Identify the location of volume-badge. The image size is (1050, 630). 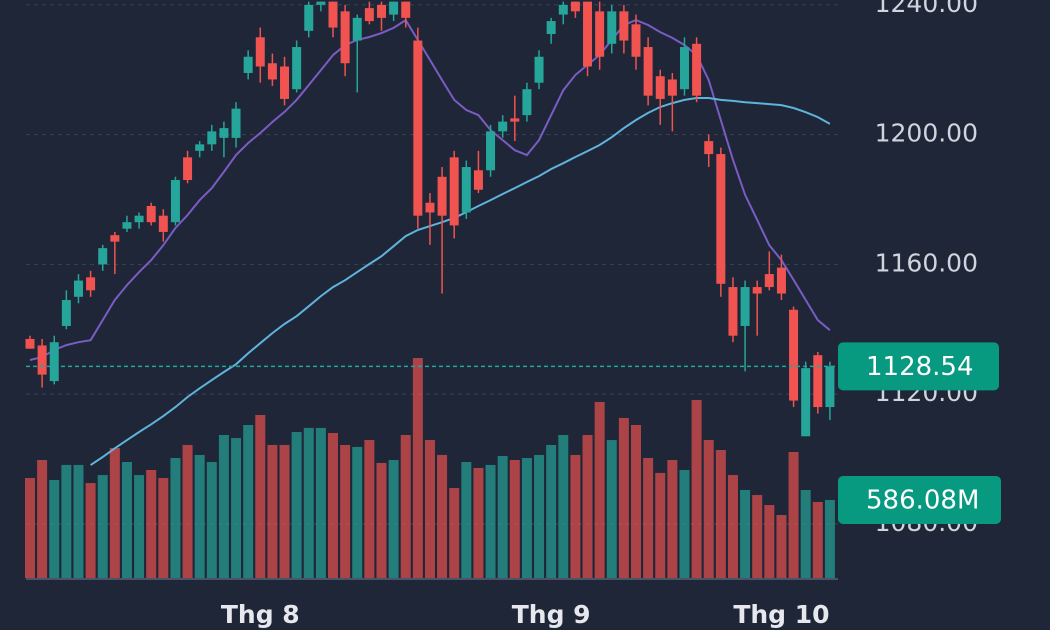
(919, 499).